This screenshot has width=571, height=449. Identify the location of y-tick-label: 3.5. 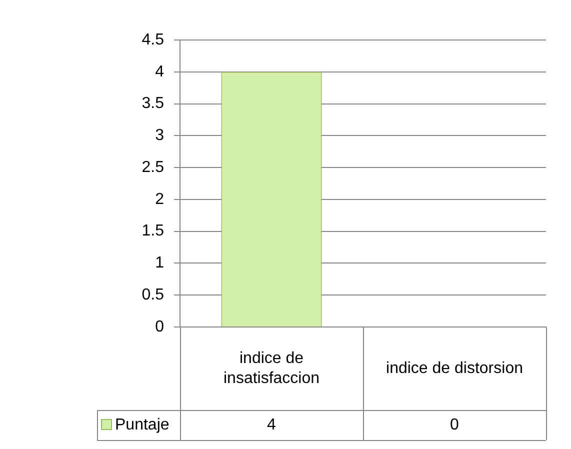
(153, 103).